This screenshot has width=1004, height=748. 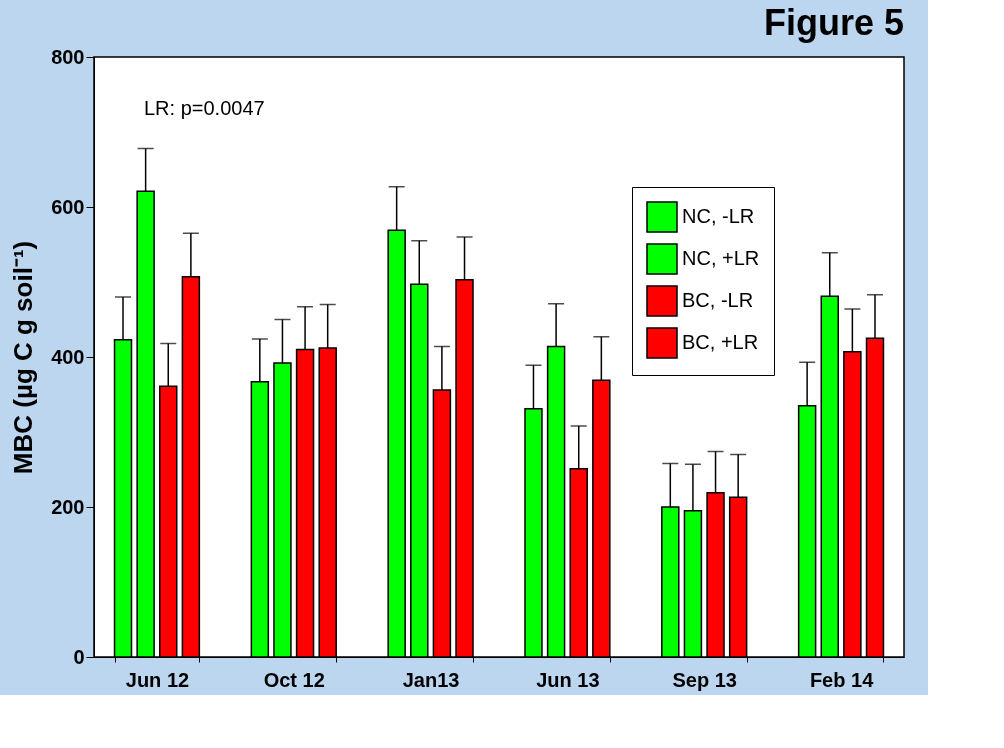 What do you see at coordinates (720, 342) in the screenshot?
I see `legend-label: BC, +LR` at bounding box center [720, 342].